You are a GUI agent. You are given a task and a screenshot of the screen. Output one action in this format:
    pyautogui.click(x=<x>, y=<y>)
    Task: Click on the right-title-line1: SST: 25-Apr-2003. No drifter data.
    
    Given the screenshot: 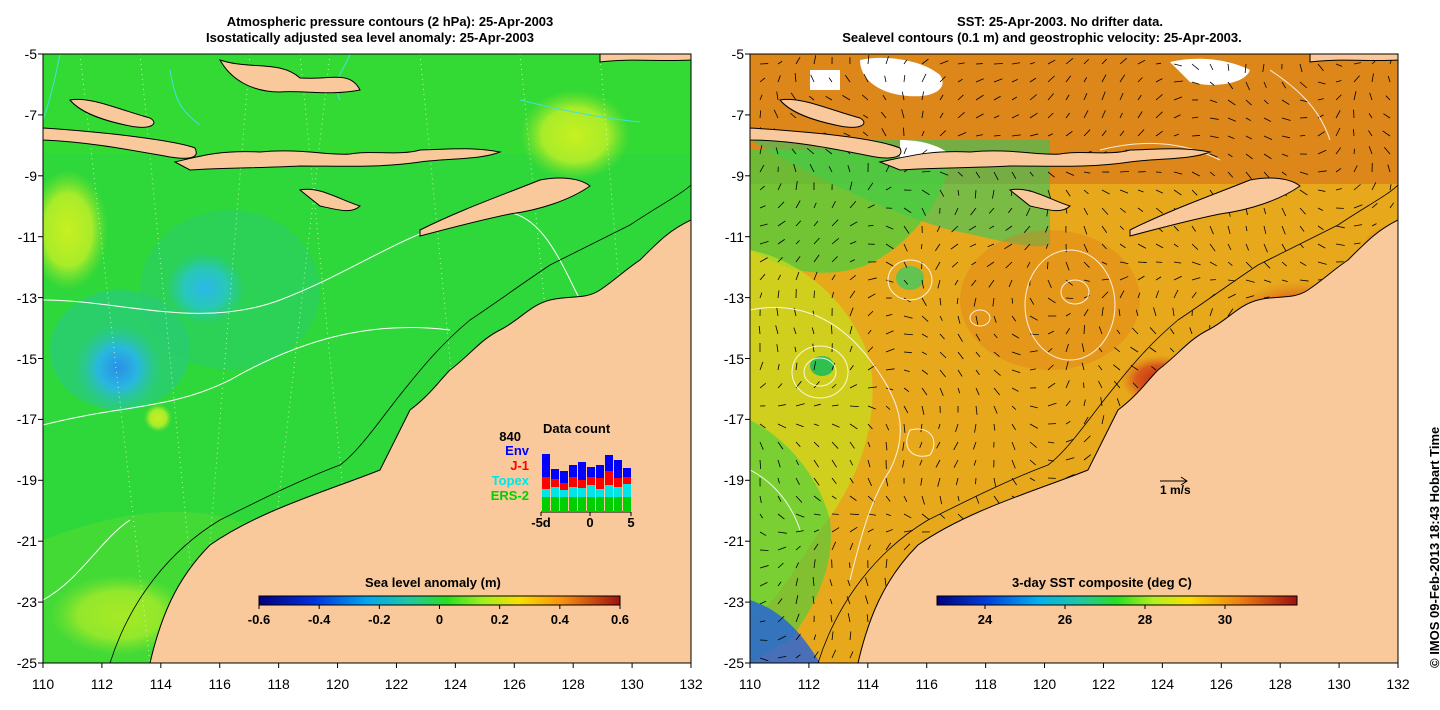 What is the action you would take?
    pyautogui.click(x=1060, y=21)
    